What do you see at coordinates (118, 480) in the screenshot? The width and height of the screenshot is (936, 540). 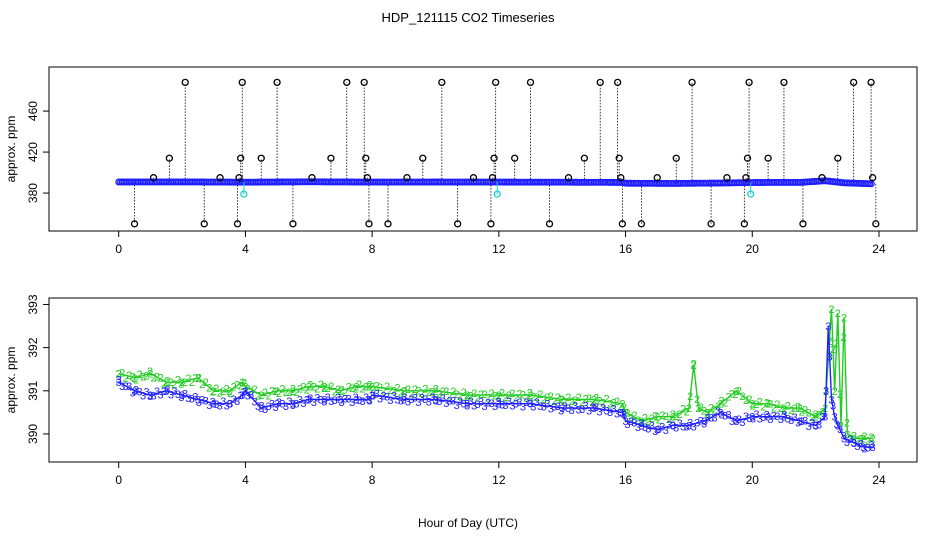 I see `bottom-x-tick-label: 0` at bounding box center [118, 480].